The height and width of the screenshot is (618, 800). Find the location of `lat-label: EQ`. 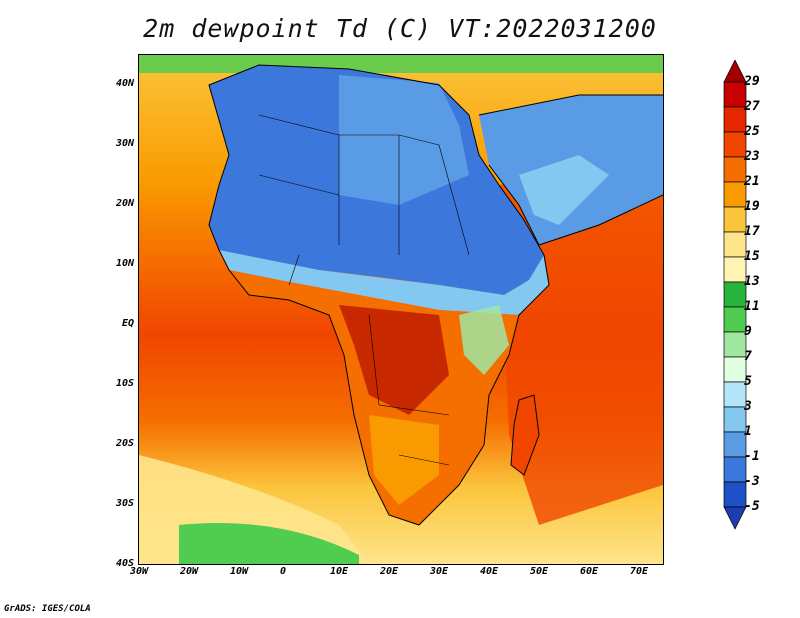

lat-label: EQ is located at coordinates (127, 323).